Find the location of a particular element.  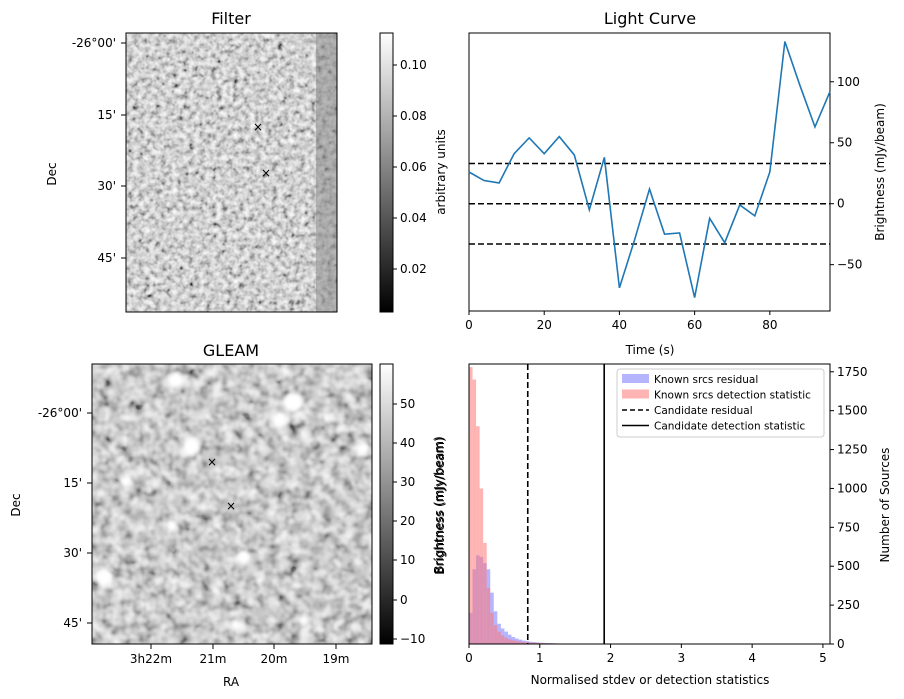

filter-ytick-3: 45' is located at coordinates (106, 258).